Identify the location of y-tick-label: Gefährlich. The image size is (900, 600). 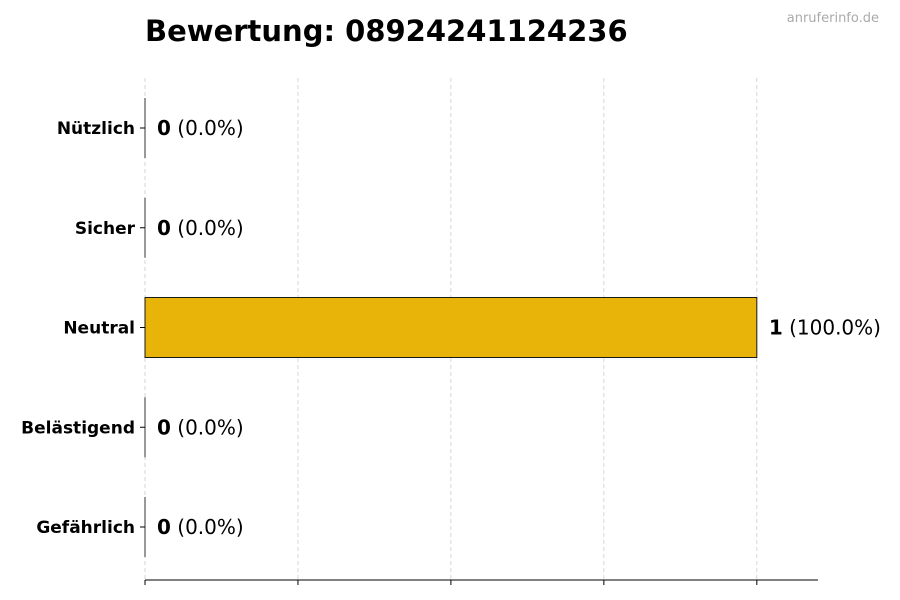
(85, 528).